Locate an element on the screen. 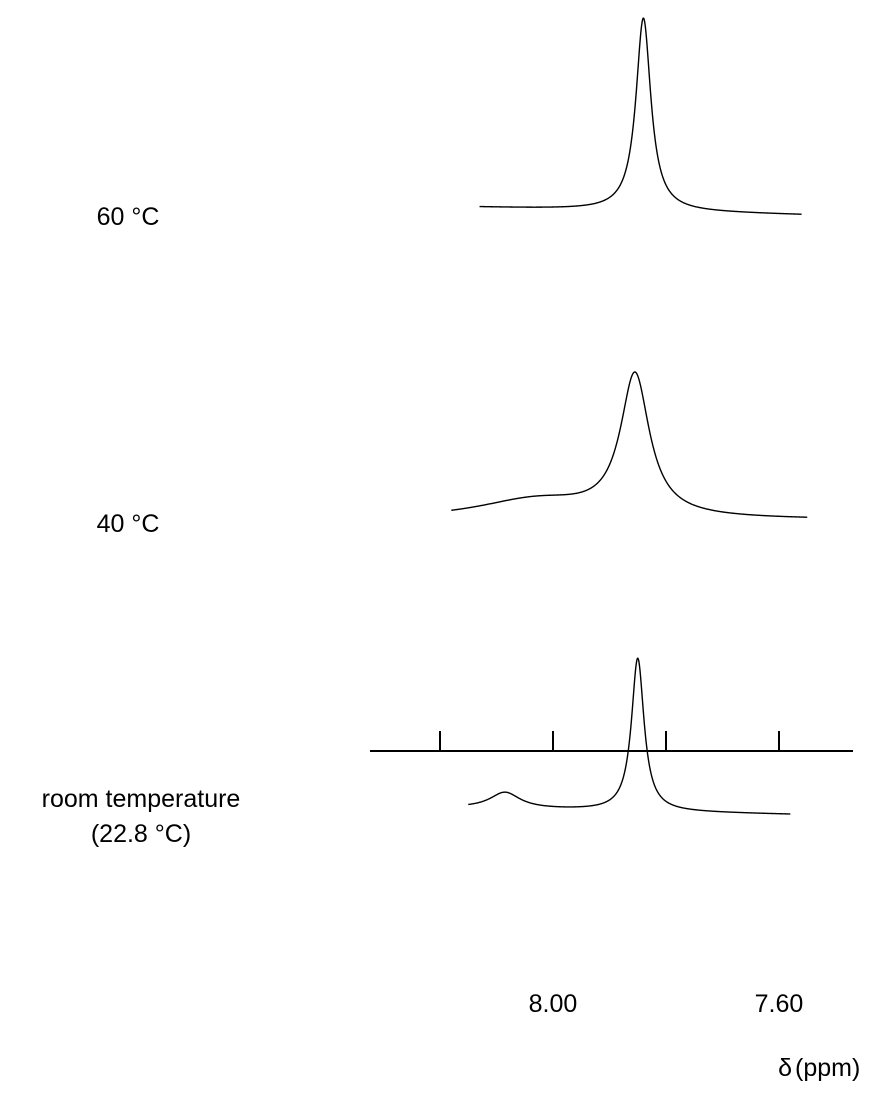 The image size is (884, 1095). series-label-40c: 40 °C is located at coordinates (128, 524).